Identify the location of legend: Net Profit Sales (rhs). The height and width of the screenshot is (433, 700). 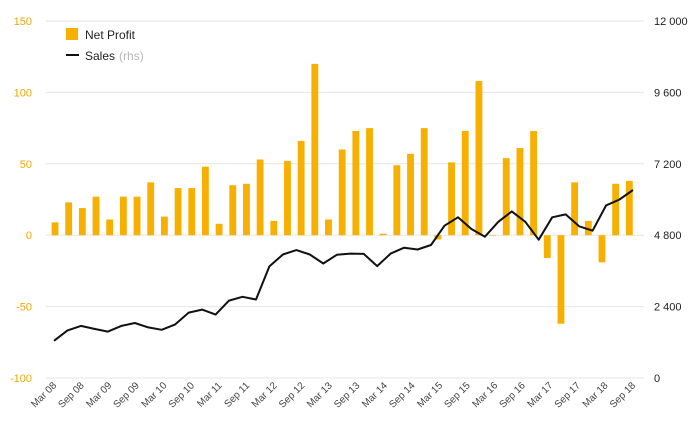
(105, 45).